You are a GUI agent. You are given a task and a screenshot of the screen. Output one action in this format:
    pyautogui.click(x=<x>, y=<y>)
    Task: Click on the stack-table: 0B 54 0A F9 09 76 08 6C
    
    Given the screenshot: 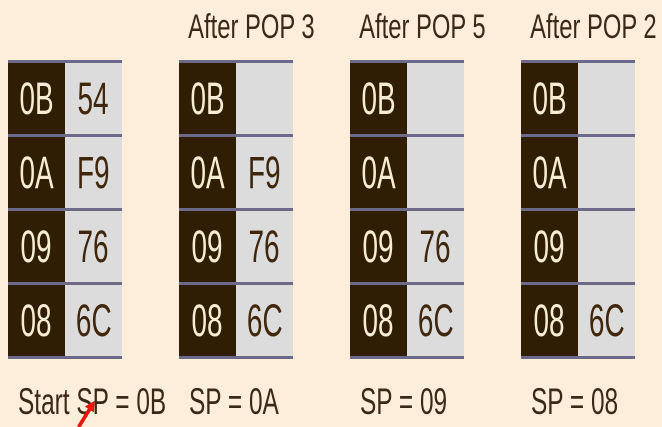 What is the action you would take?
    pyautogui.click(x=65, y=209)
    